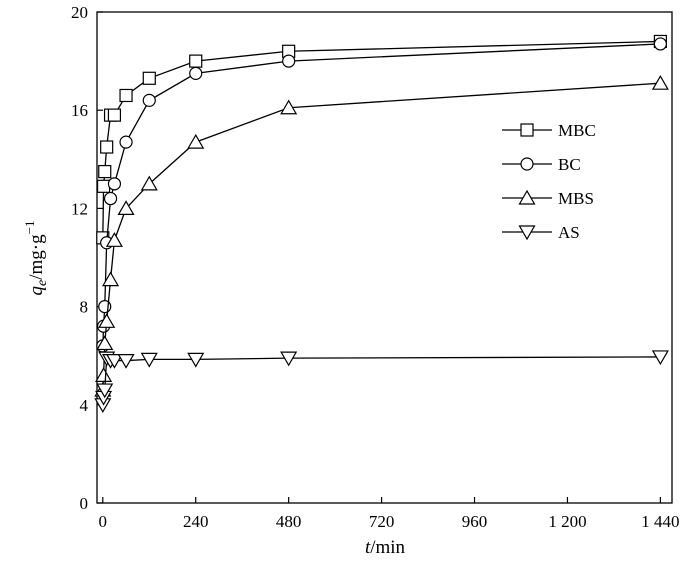 This screenshot has width=700, height=561. I want to click on x-tick-label: 960, so click(475, 521).